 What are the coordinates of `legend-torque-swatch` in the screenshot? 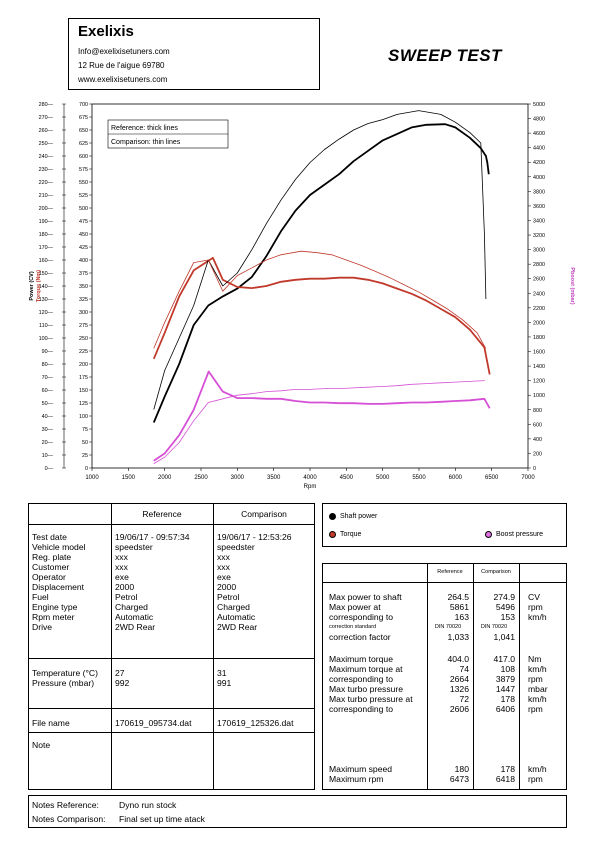 It's located at (332, 534).